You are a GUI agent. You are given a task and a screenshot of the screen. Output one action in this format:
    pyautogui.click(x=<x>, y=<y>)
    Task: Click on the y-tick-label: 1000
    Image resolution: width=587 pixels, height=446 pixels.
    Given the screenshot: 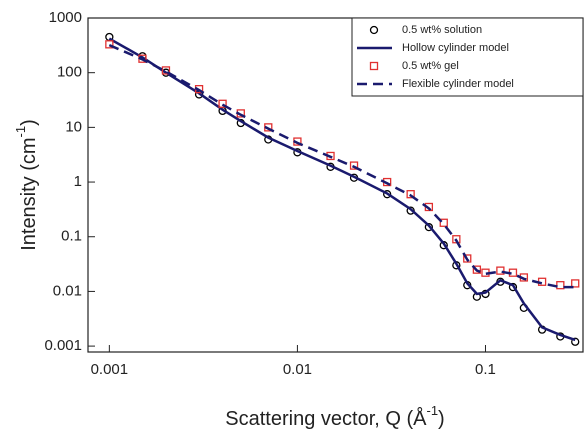 What is the action you would take?
    pyautogui.click(x=65, y=17)
    